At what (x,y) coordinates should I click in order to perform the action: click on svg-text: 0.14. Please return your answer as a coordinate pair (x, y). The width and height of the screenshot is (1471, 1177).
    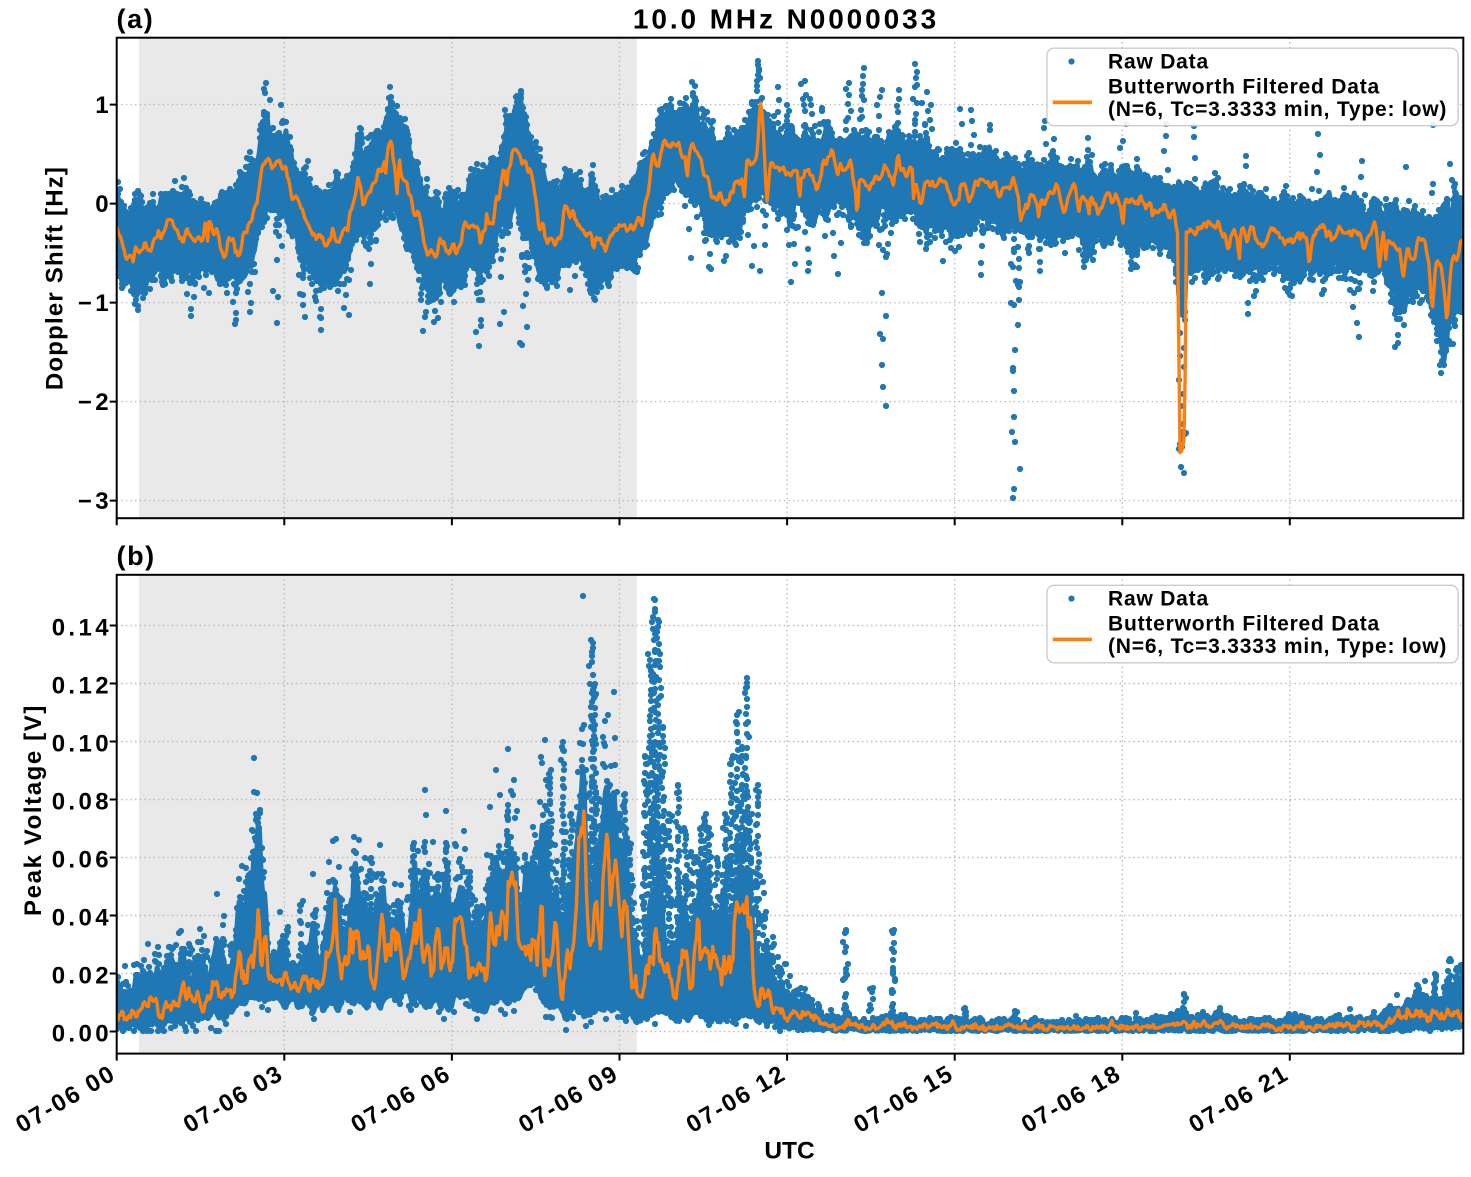
    Looking at the image, I should click on (82, 628).